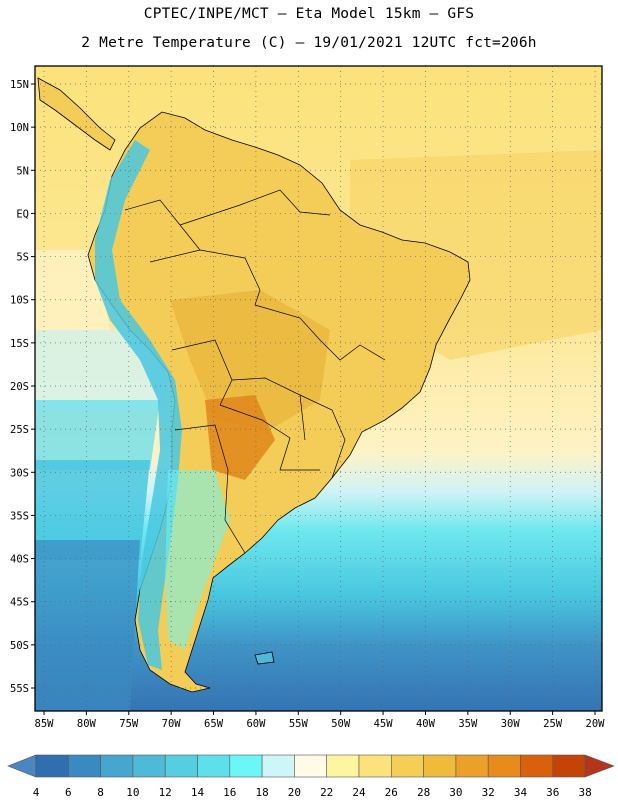 Image resolution: width=618 pixels, height=800 pixels. I want to click on lon-label: 25W, so click(553, 724).